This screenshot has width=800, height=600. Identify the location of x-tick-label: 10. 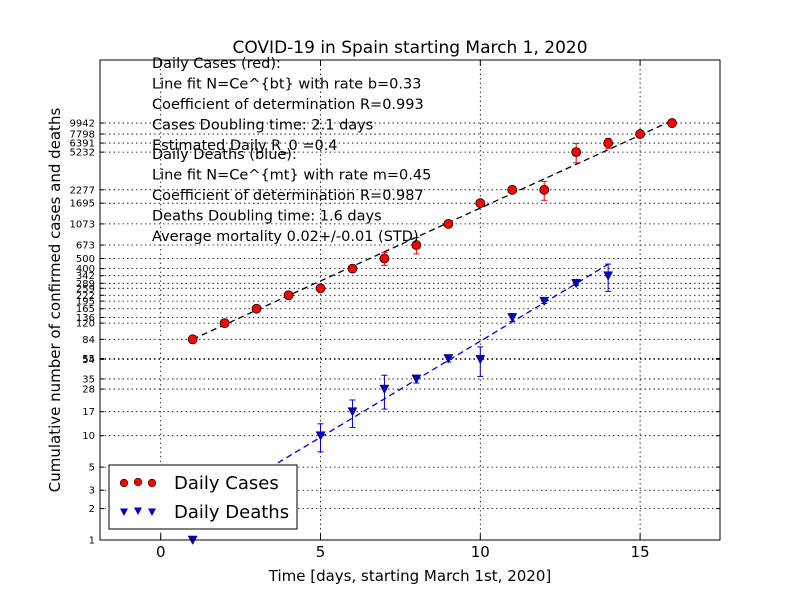
(480, 552).